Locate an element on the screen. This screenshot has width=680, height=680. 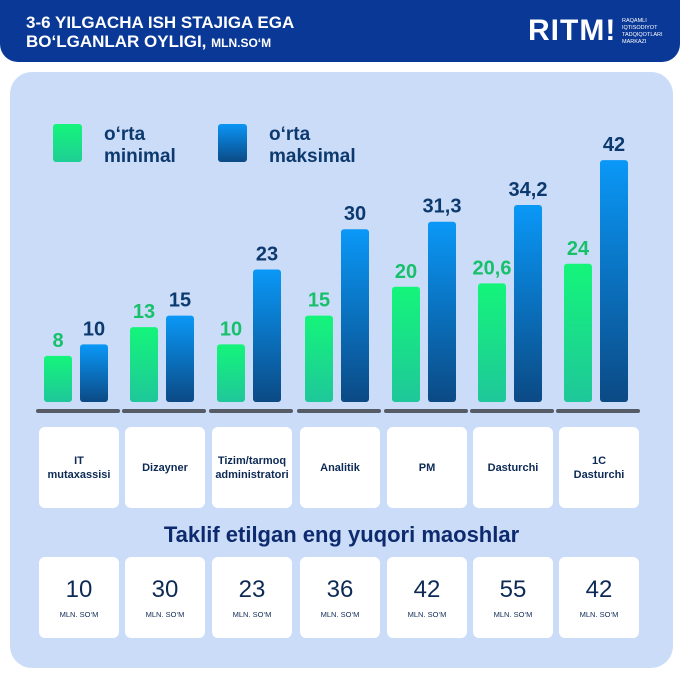
category-label: Tizim/tarmoq administratori is located at coordinates (252, 467).